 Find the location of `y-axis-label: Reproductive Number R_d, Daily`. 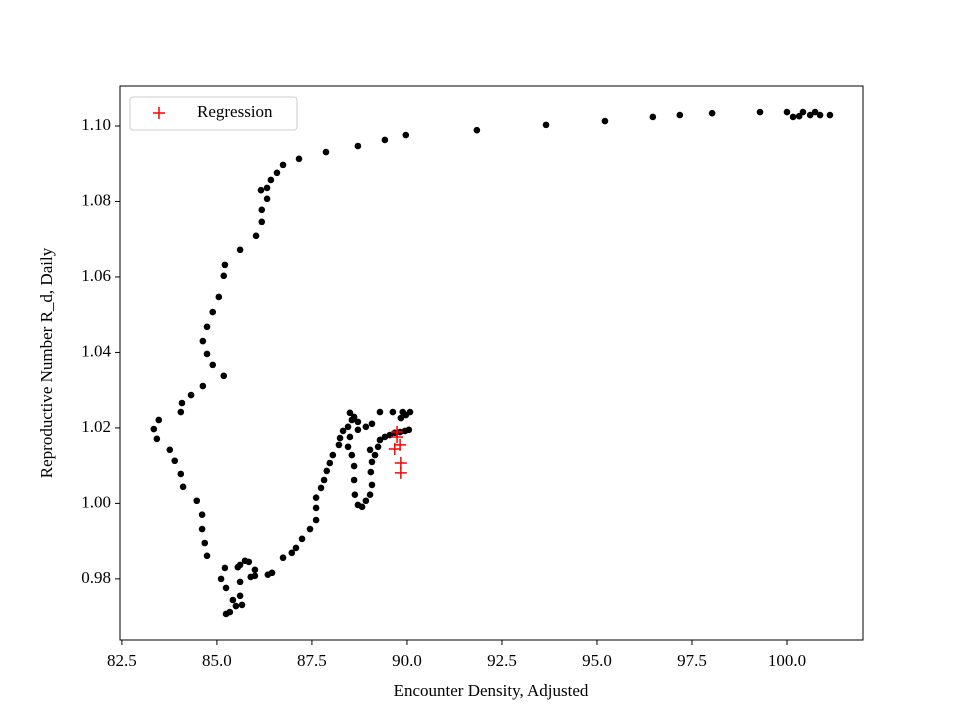

y-axis-label: Reproductive Number R_d, Daily is located at coordinates (46, 362).